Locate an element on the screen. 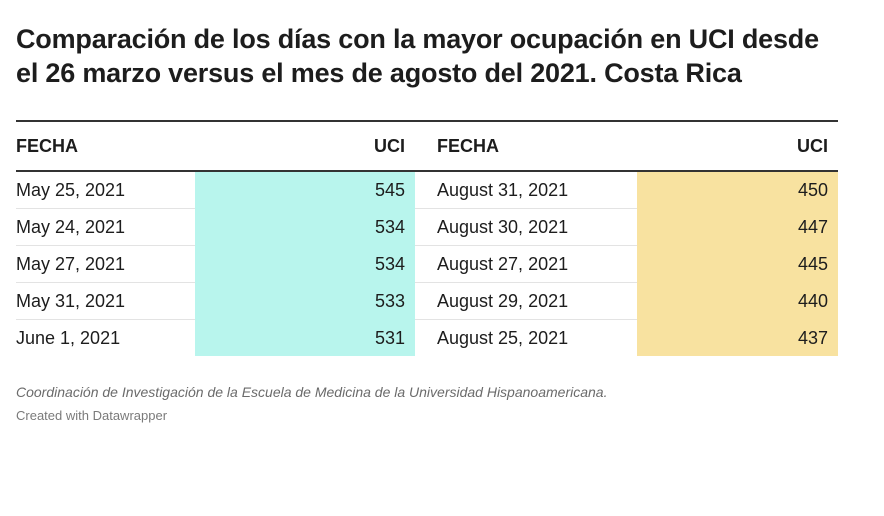  fecha-2-cell: August 29, 2021 is located at coordinates (537, 301).